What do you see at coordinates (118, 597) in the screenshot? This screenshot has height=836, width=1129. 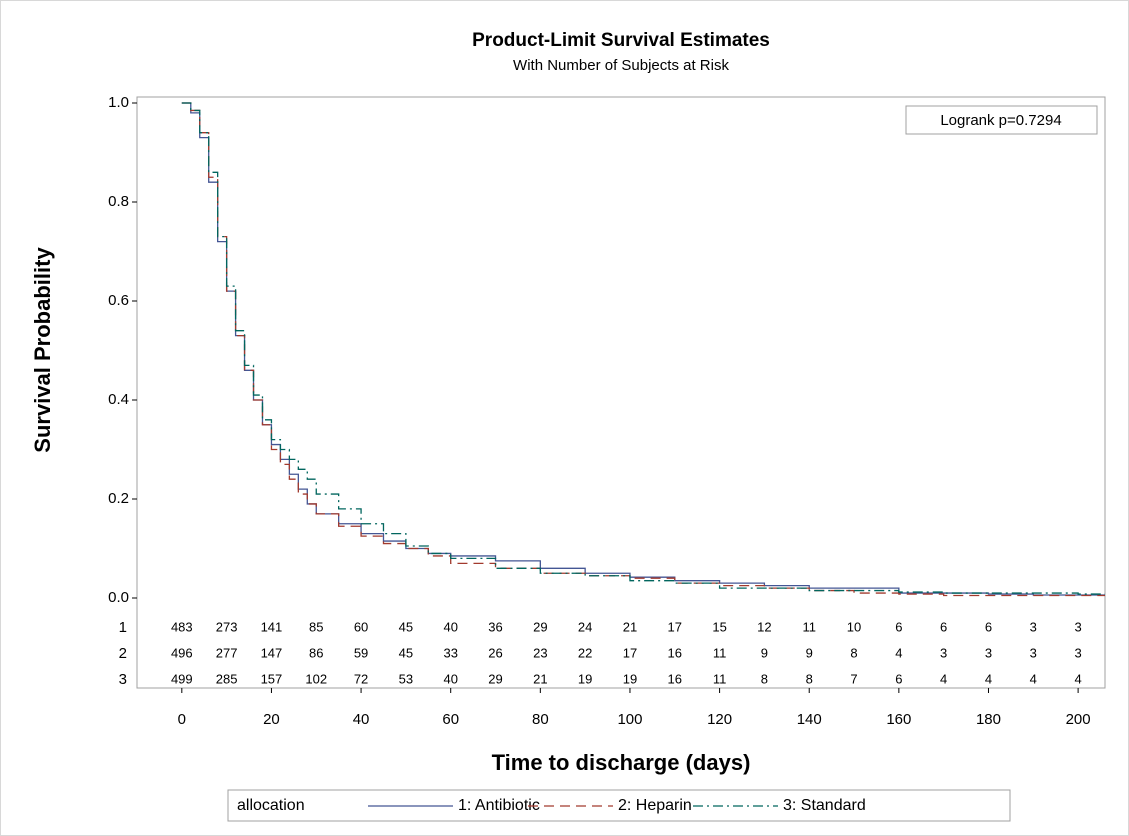 I see `y-tick-label: 0.0` at bounding box center [118, 597].